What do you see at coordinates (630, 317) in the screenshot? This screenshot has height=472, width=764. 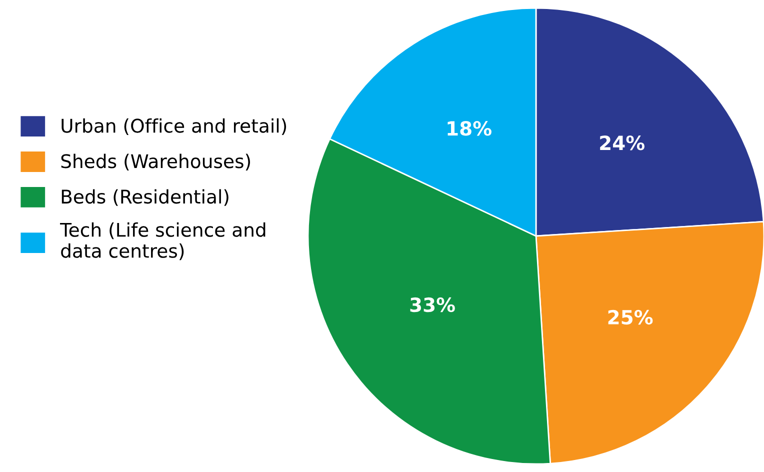 I see `data-label: 25%` at bounding box center [630, 317].